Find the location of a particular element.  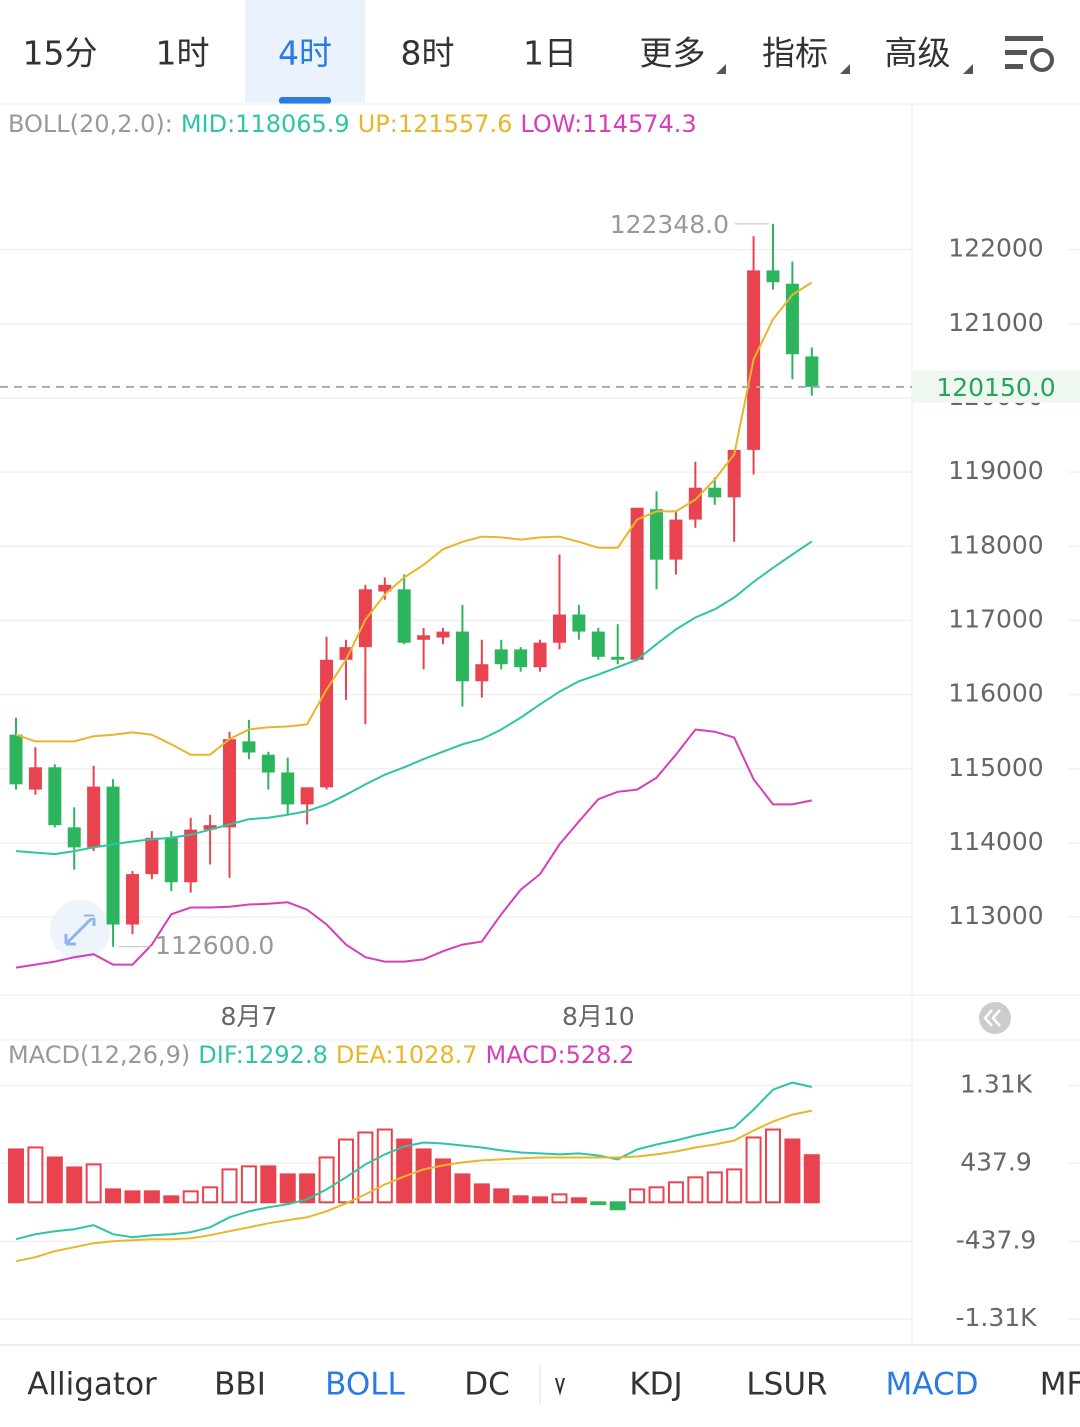

y-tick-label: 114000 is located at coordinates (995, 841).